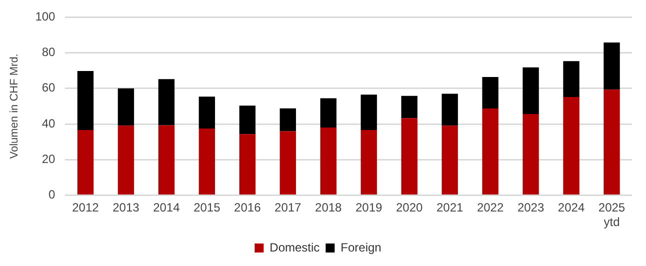 The width and height of the screenshot is (646, 266). I want to click on x-tick-label: 2015, so click(207, 207).